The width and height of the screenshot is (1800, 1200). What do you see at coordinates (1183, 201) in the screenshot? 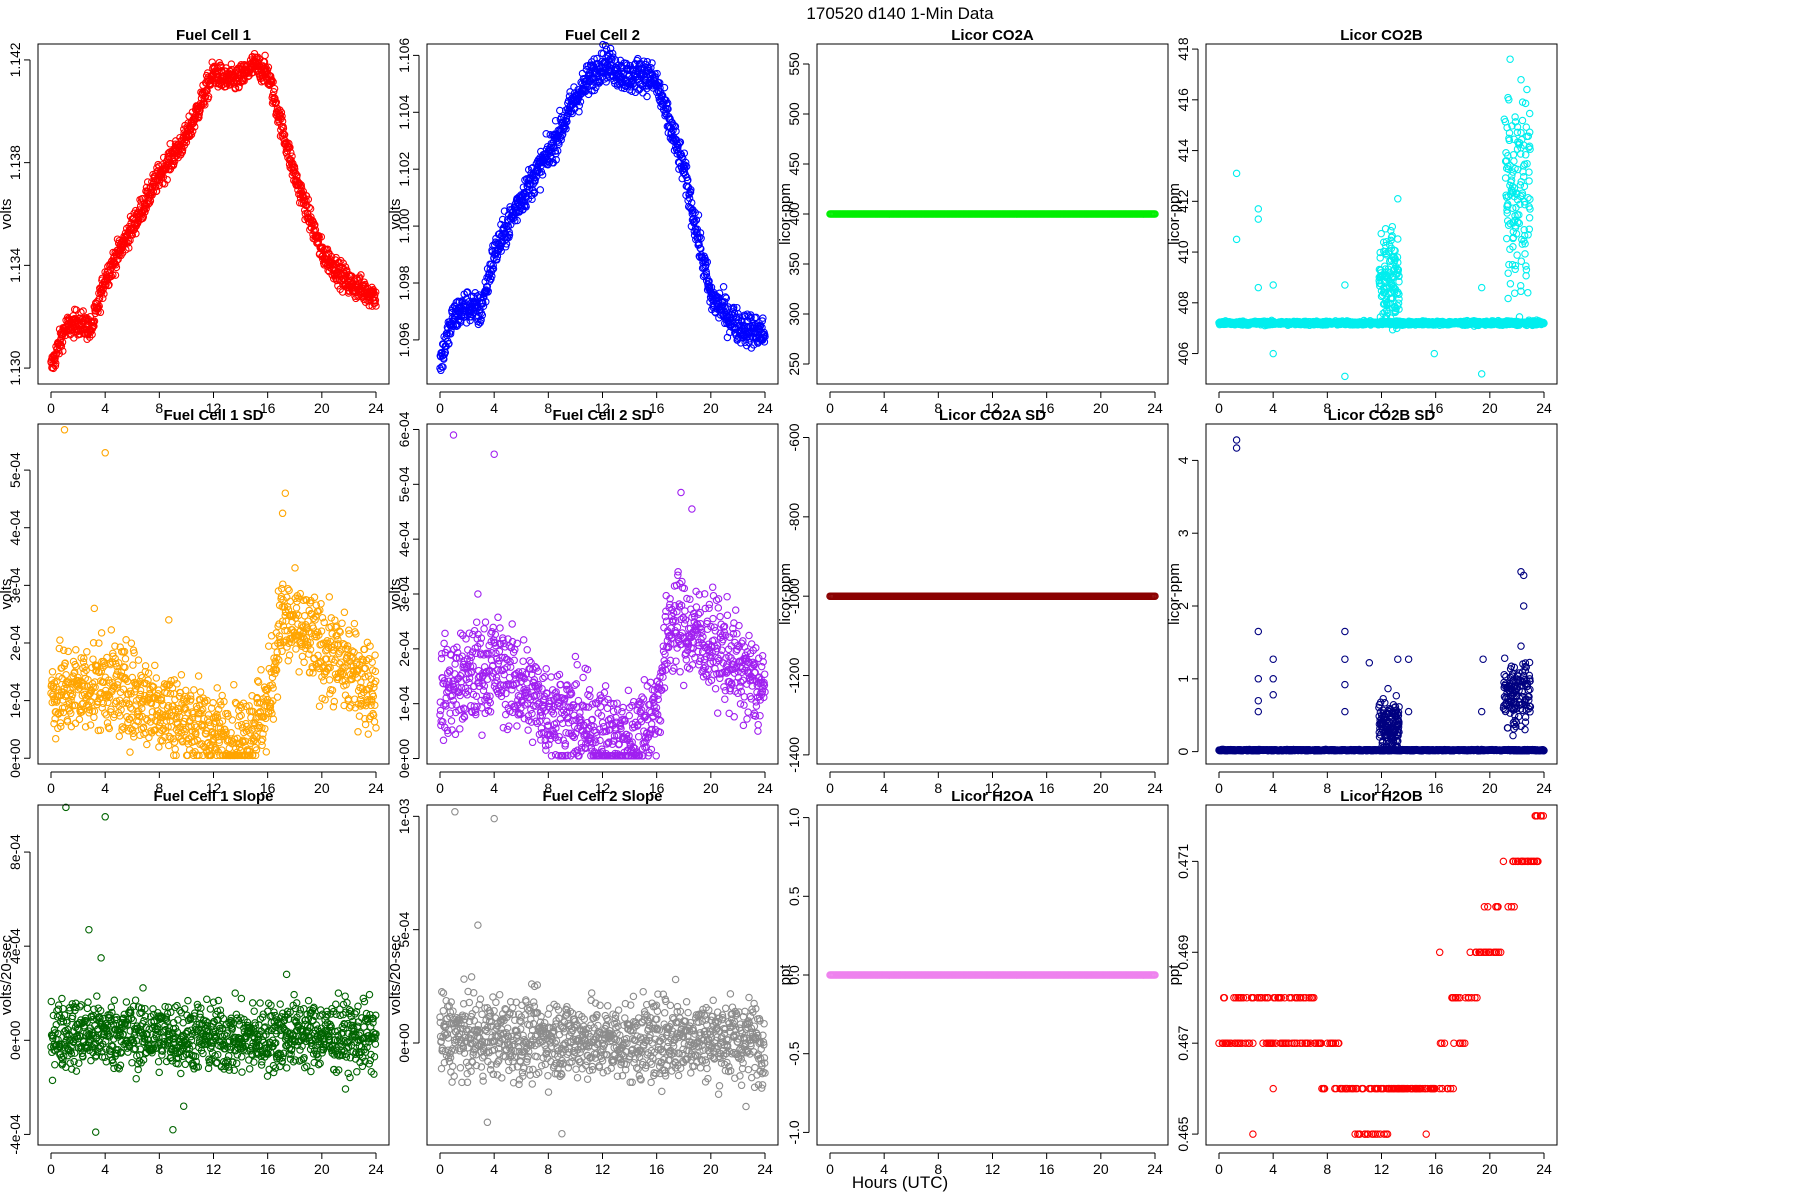
I see `y-tick-label: 412` at bounding box center [1183, 201].